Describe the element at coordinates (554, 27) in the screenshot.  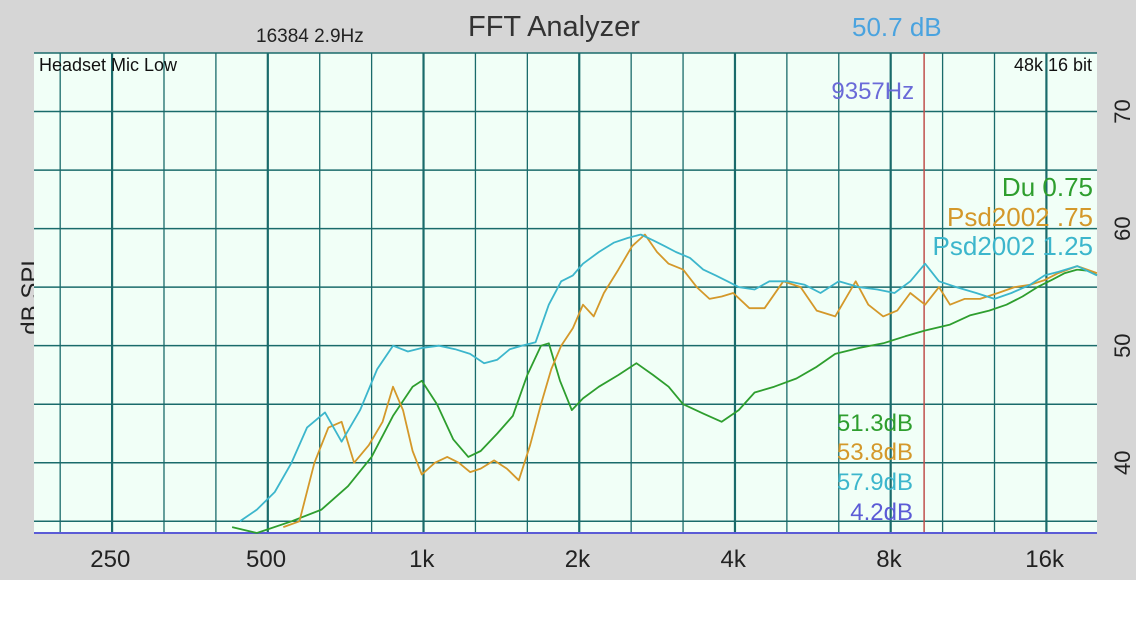
I see `page-title: FFT Analyzer` at that location.